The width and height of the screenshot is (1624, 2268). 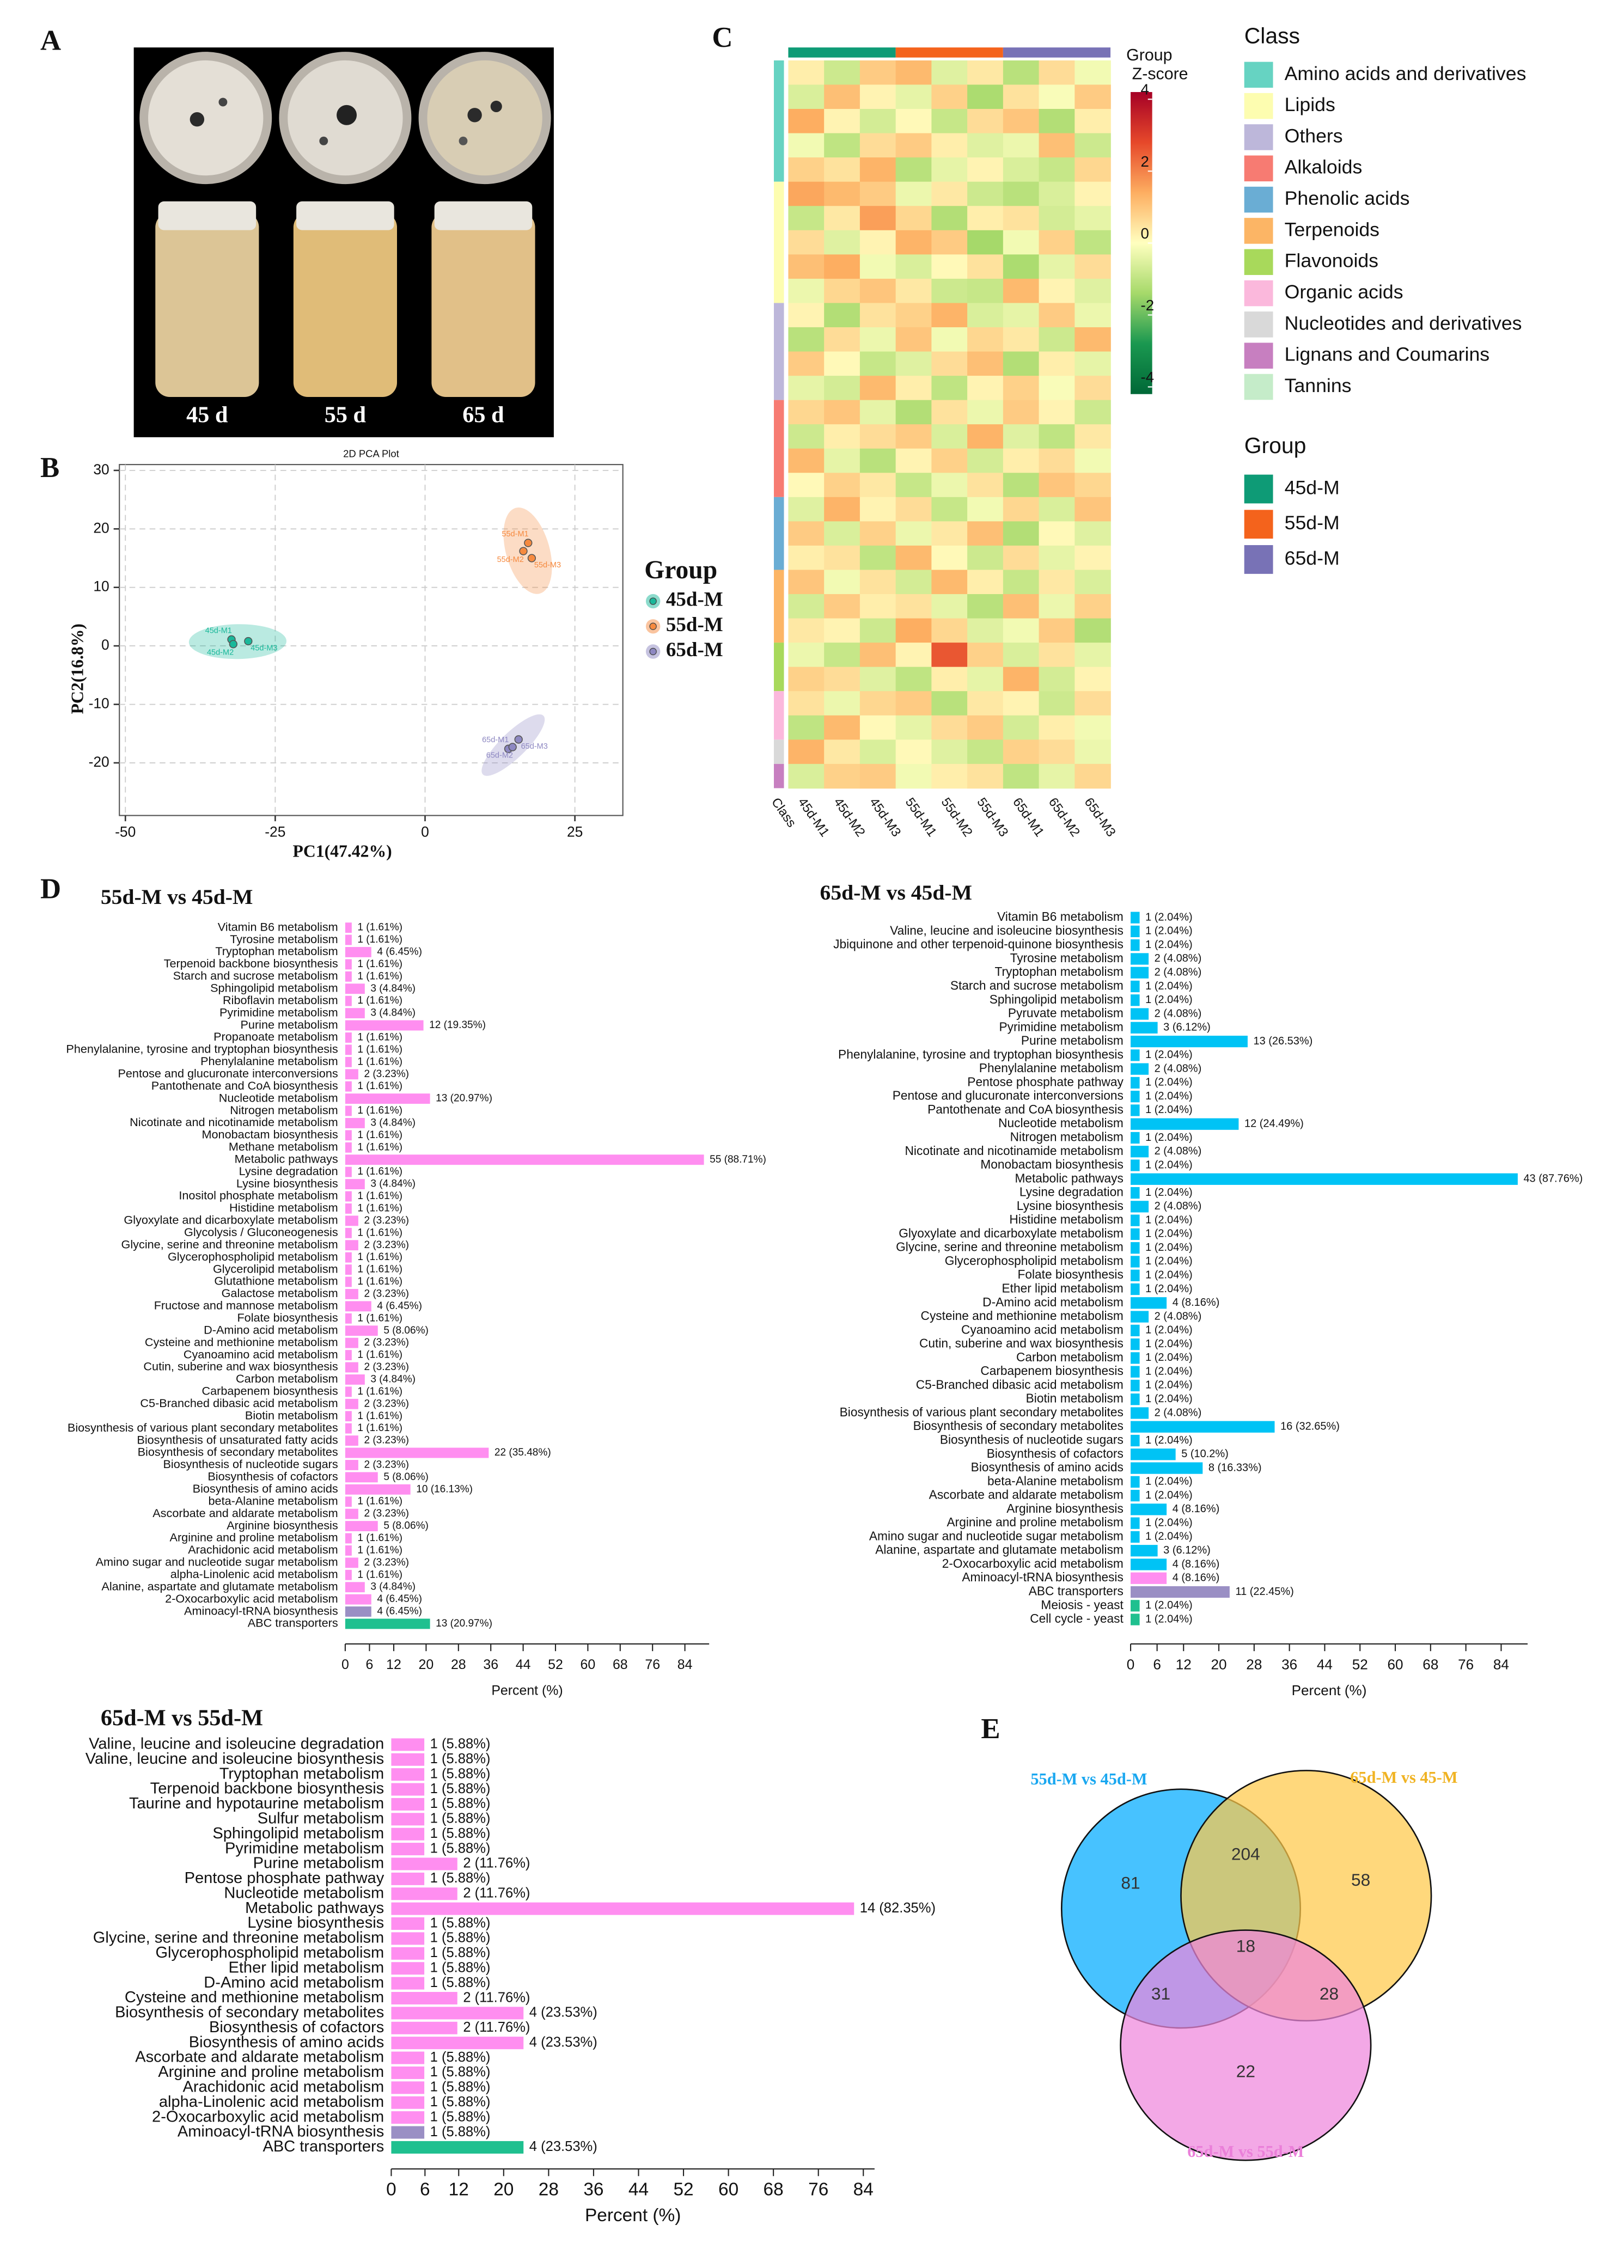 I want to click on category-label: Ascorbate and aldarate metabolism, so click(x=259, y=2057).